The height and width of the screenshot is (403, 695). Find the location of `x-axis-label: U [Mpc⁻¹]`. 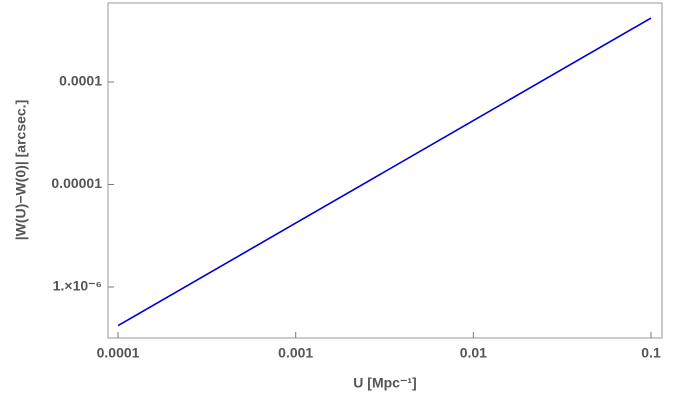

x-axis-label: U [Mpc⁻¹] is located at coordinates (384, 383).